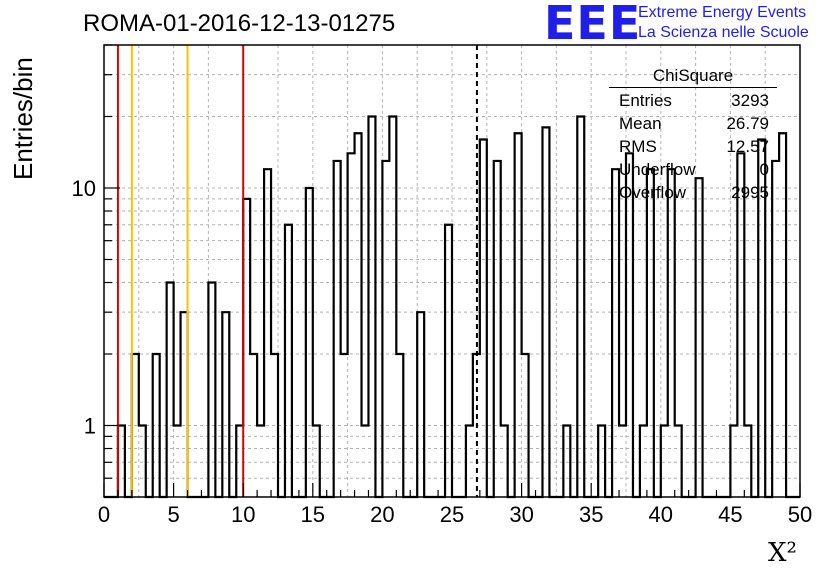 This screenshot has width=836, height=572. I want to click on x-tick-label: 30, so click(521, 514).